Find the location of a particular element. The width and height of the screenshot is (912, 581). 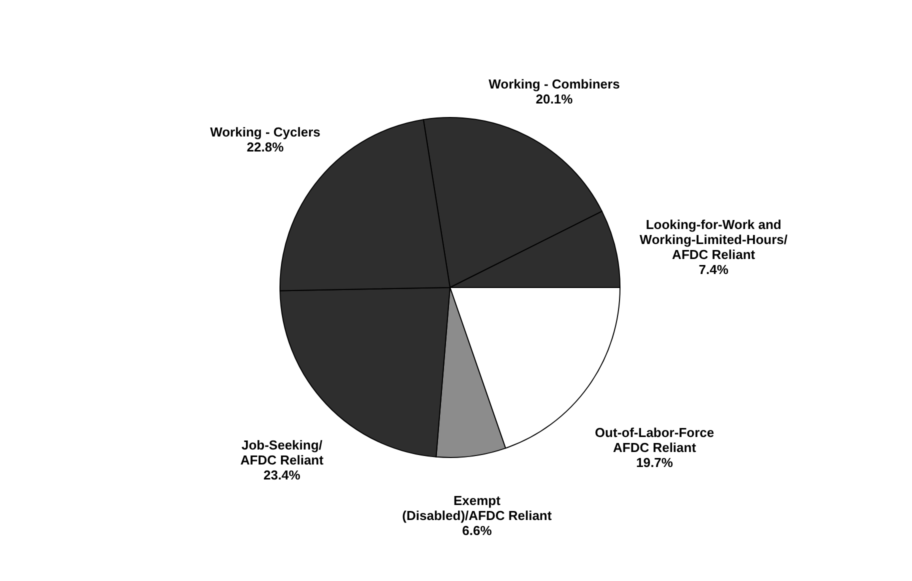

data-label: 6.6% is located at coordinates (477, 530).